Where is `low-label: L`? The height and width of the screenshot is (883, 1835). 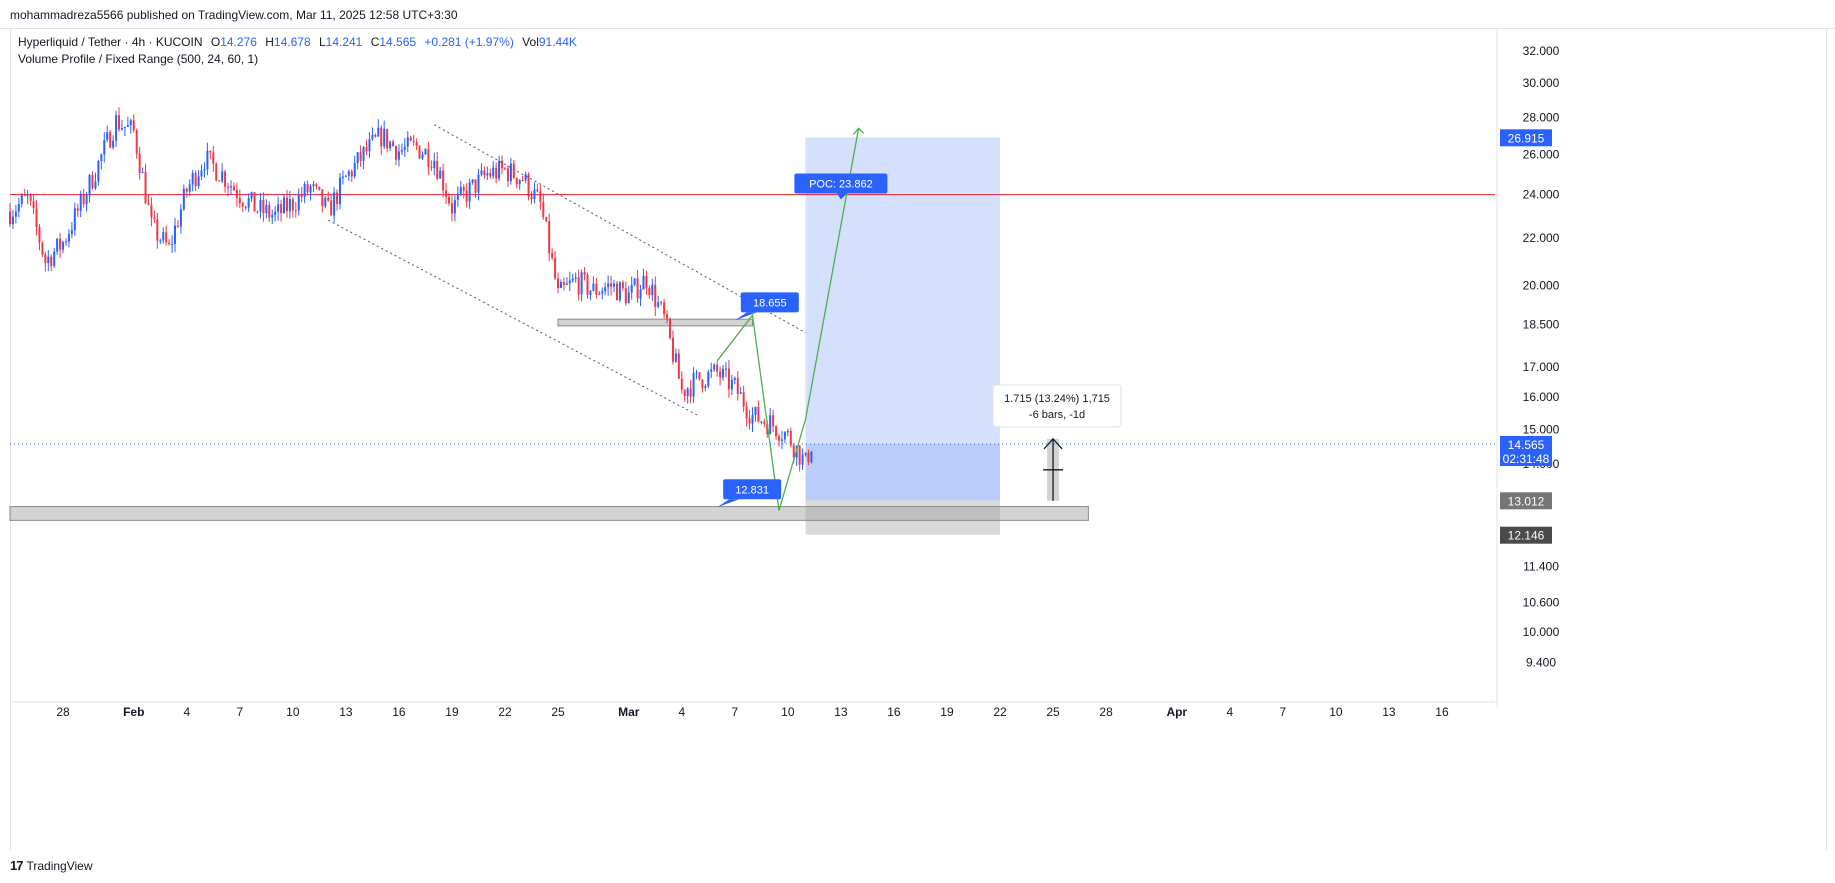
low-label: L is located at coordinates (322, 42).